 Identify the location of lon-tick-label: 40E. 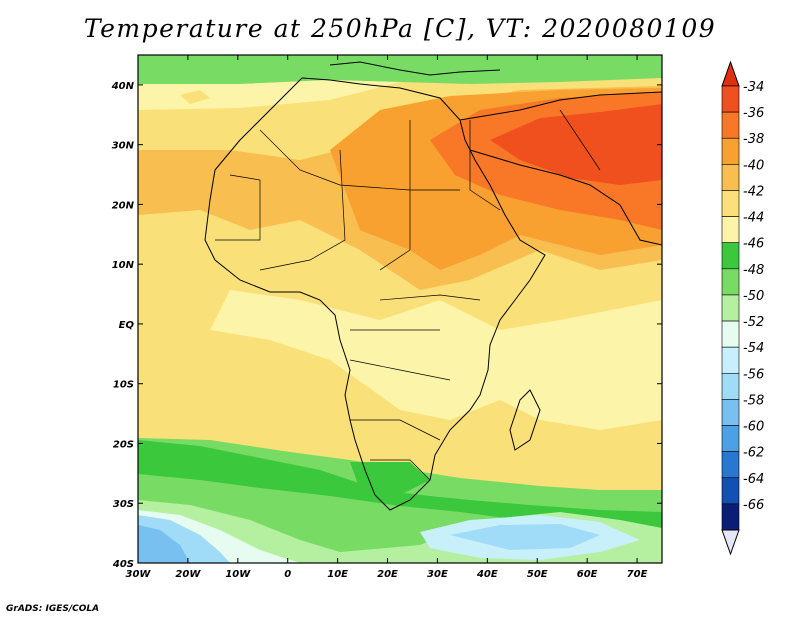
(487, 574).